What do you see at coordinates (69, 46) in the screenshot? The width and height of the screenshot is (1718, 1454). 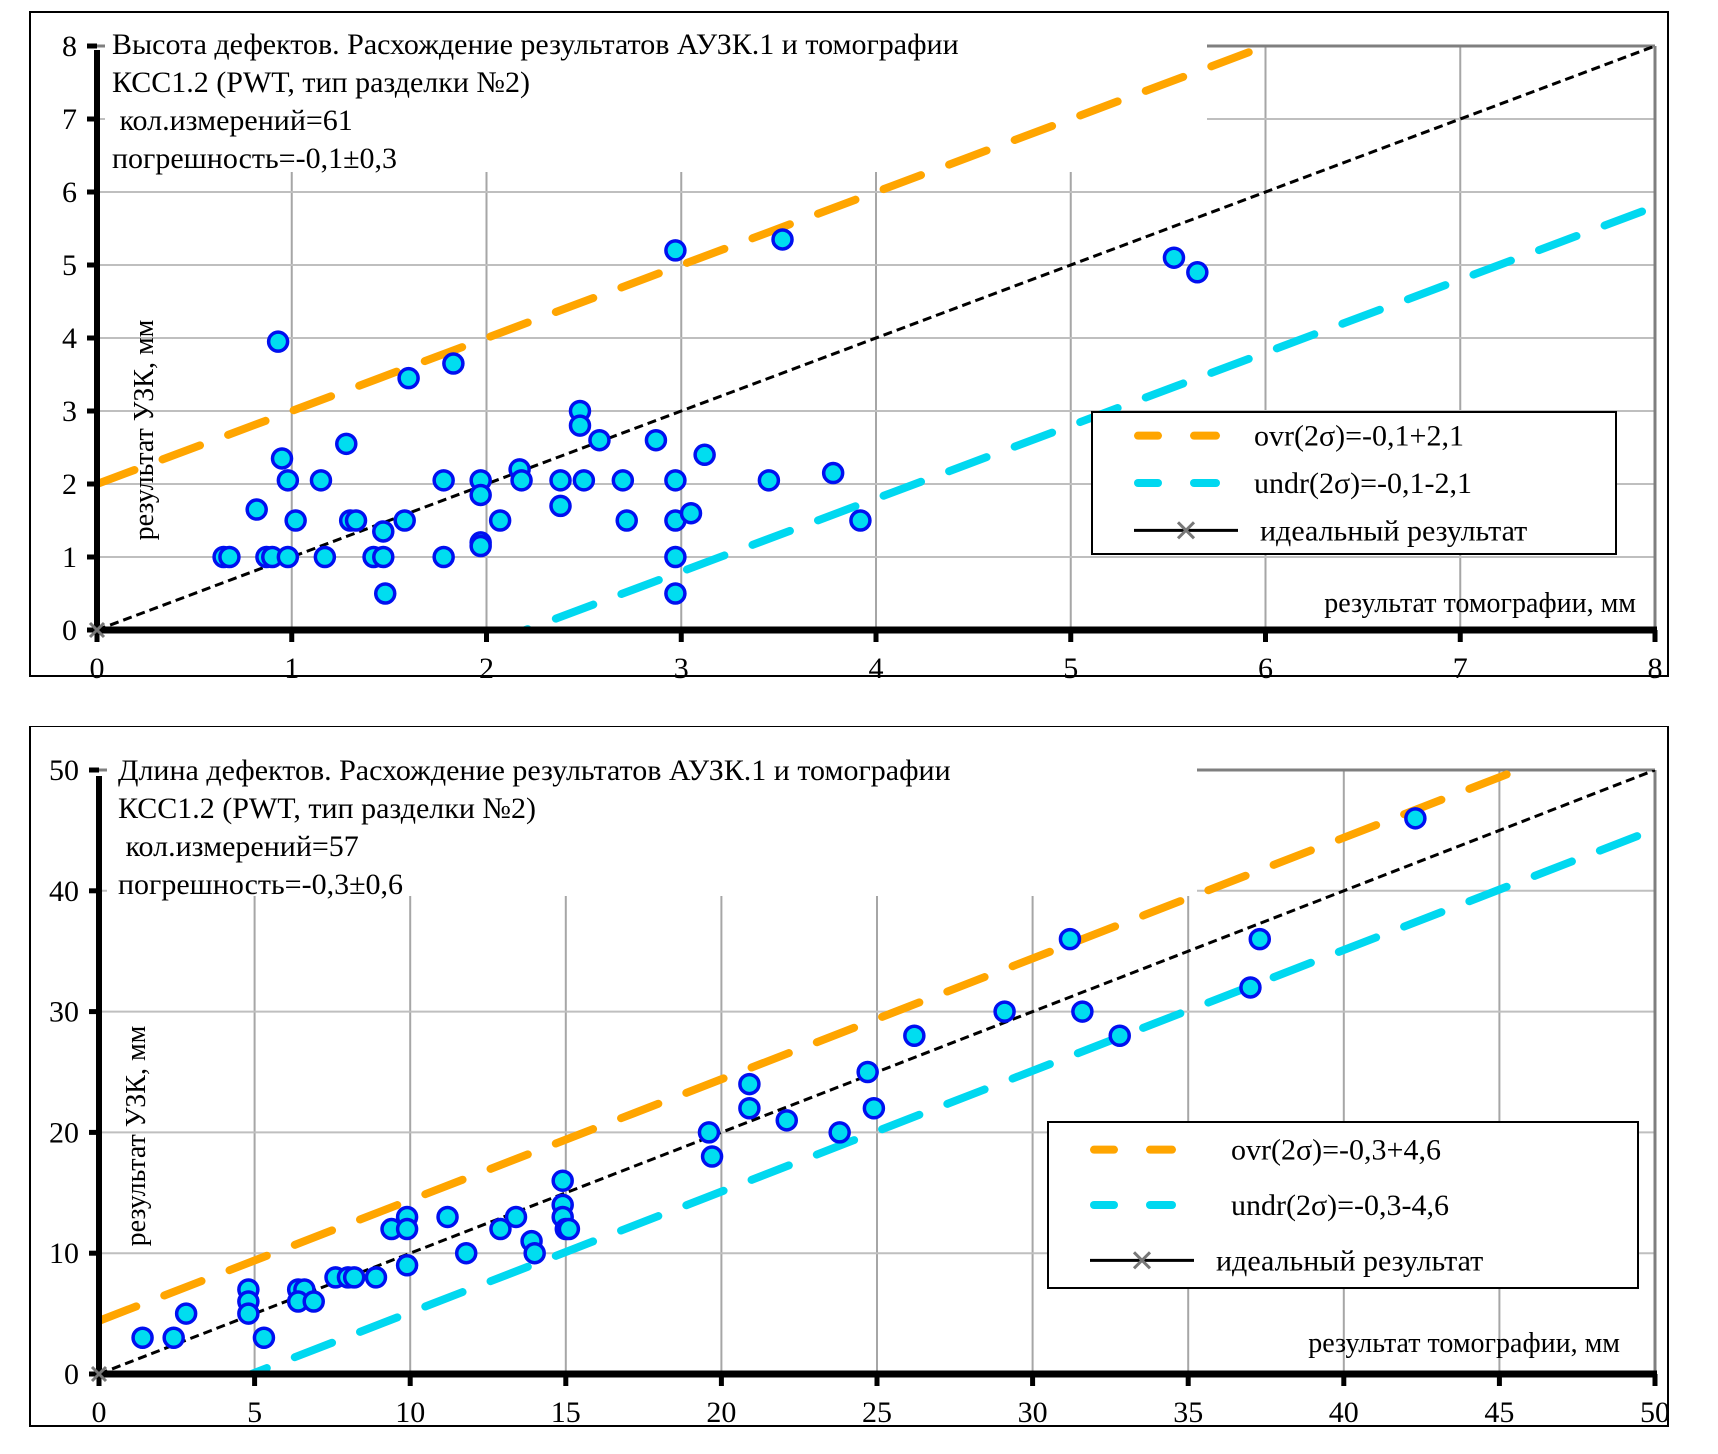 I see `y-tick-label: 8` at bounding box center [69, 46].